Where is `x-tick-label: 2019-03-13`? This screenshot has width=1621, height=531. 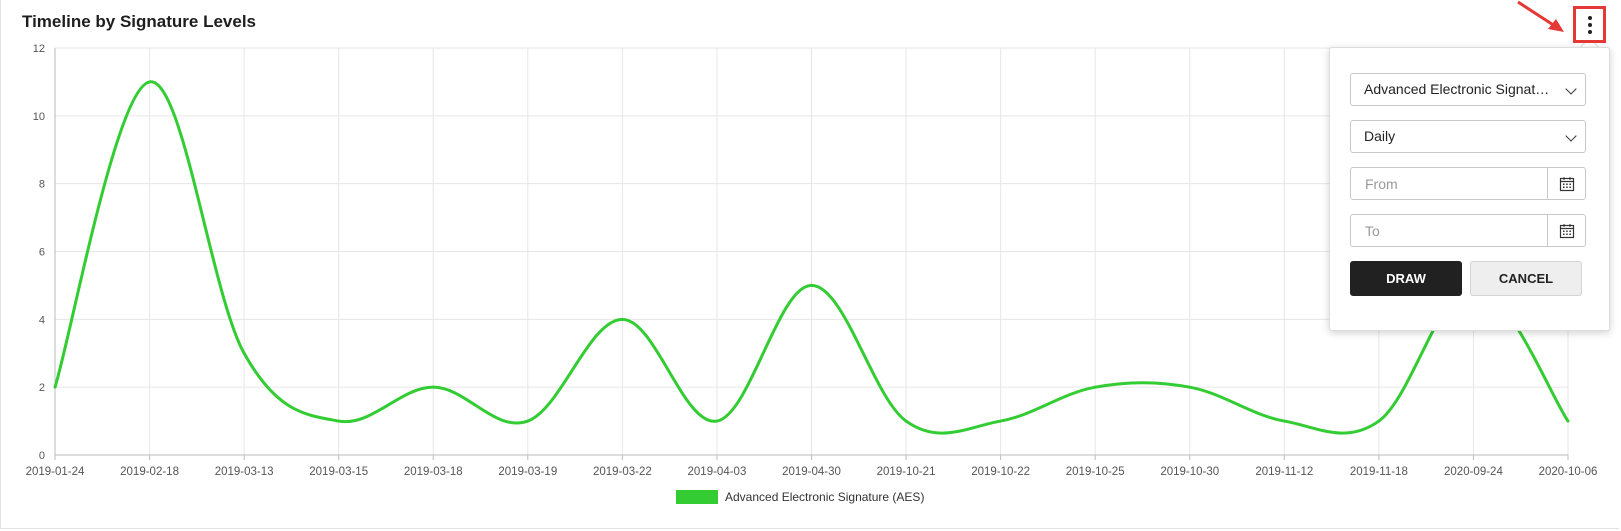
x-tick-label: 2019-03-13 is located at coordinates (244, 472).